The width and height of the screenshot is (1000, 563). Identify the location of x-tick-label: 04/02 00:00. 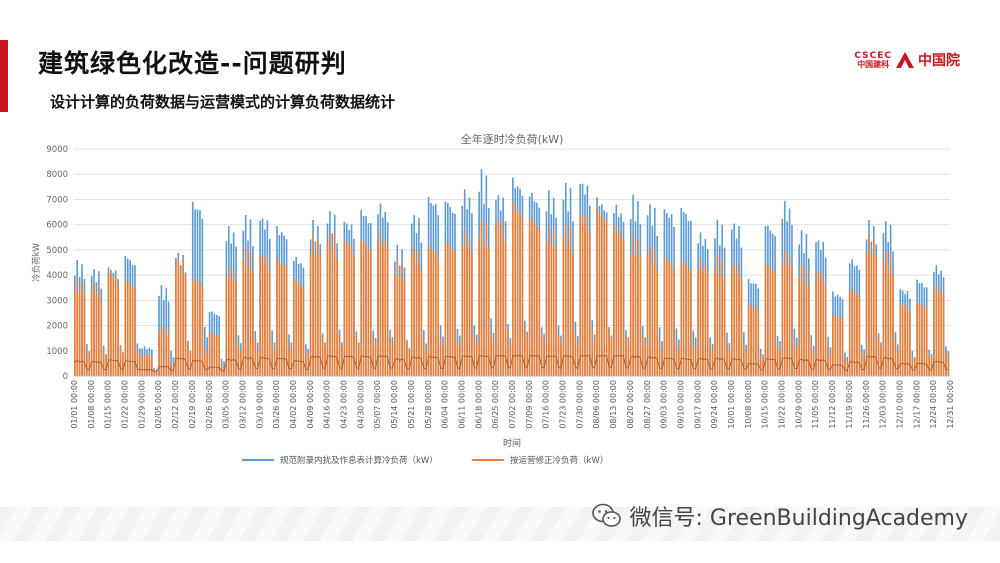
(293, 404).